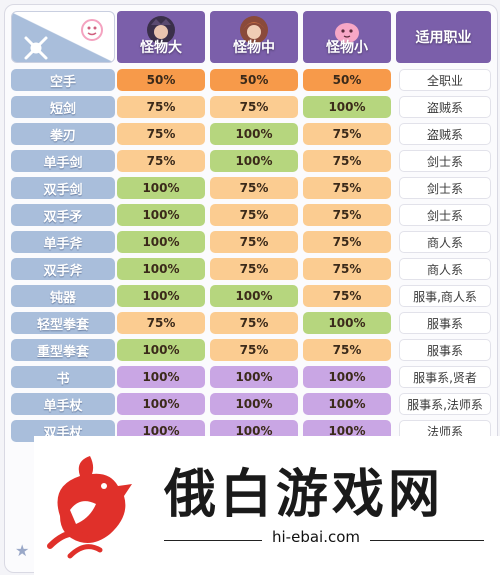 Image resolution: width=500 pixels, height=575 pixels. Describe the element at coordinates (92, 30) in the screenshot. I see `poring-icon` at that location.